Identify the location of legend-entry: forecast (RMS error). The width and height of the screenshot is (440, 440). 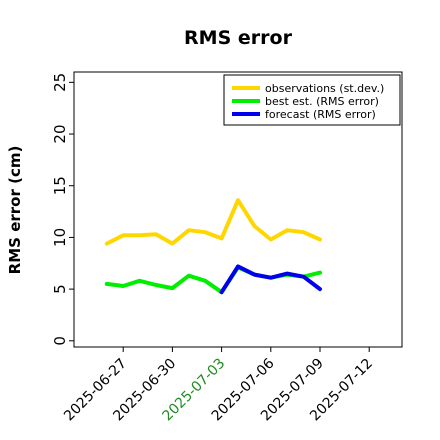
(320, 114).